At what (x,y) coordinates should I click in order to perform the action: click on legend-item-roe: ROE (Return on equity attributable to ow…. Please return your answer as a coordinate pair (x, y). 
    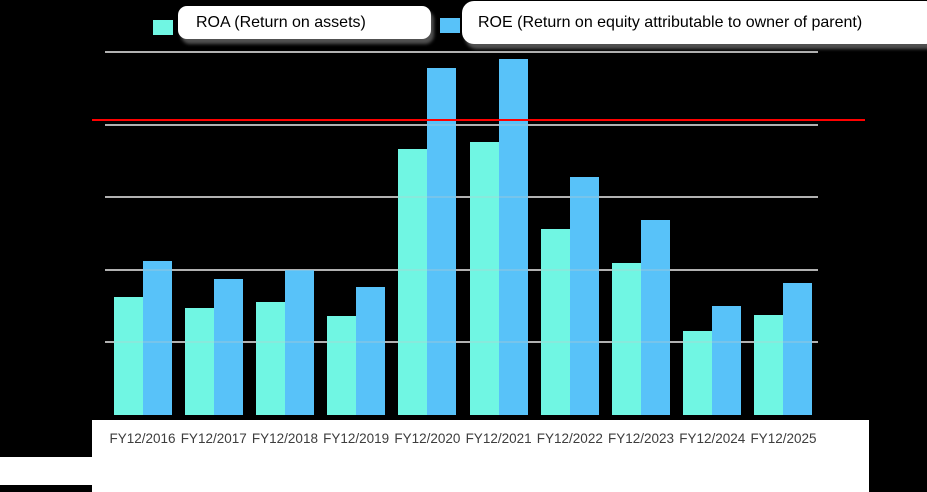
    Looking at the image, I should click on (694, 22).